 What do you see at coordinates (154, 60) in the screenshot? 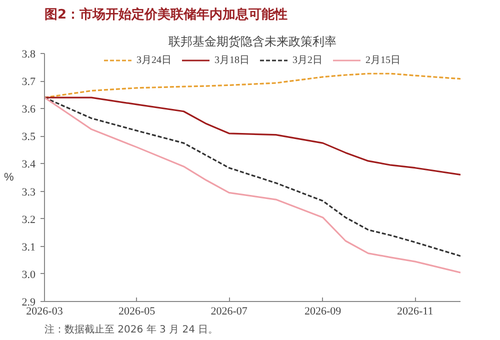
I see `legend-label: 3月24日` at bounding box center [154, 60].